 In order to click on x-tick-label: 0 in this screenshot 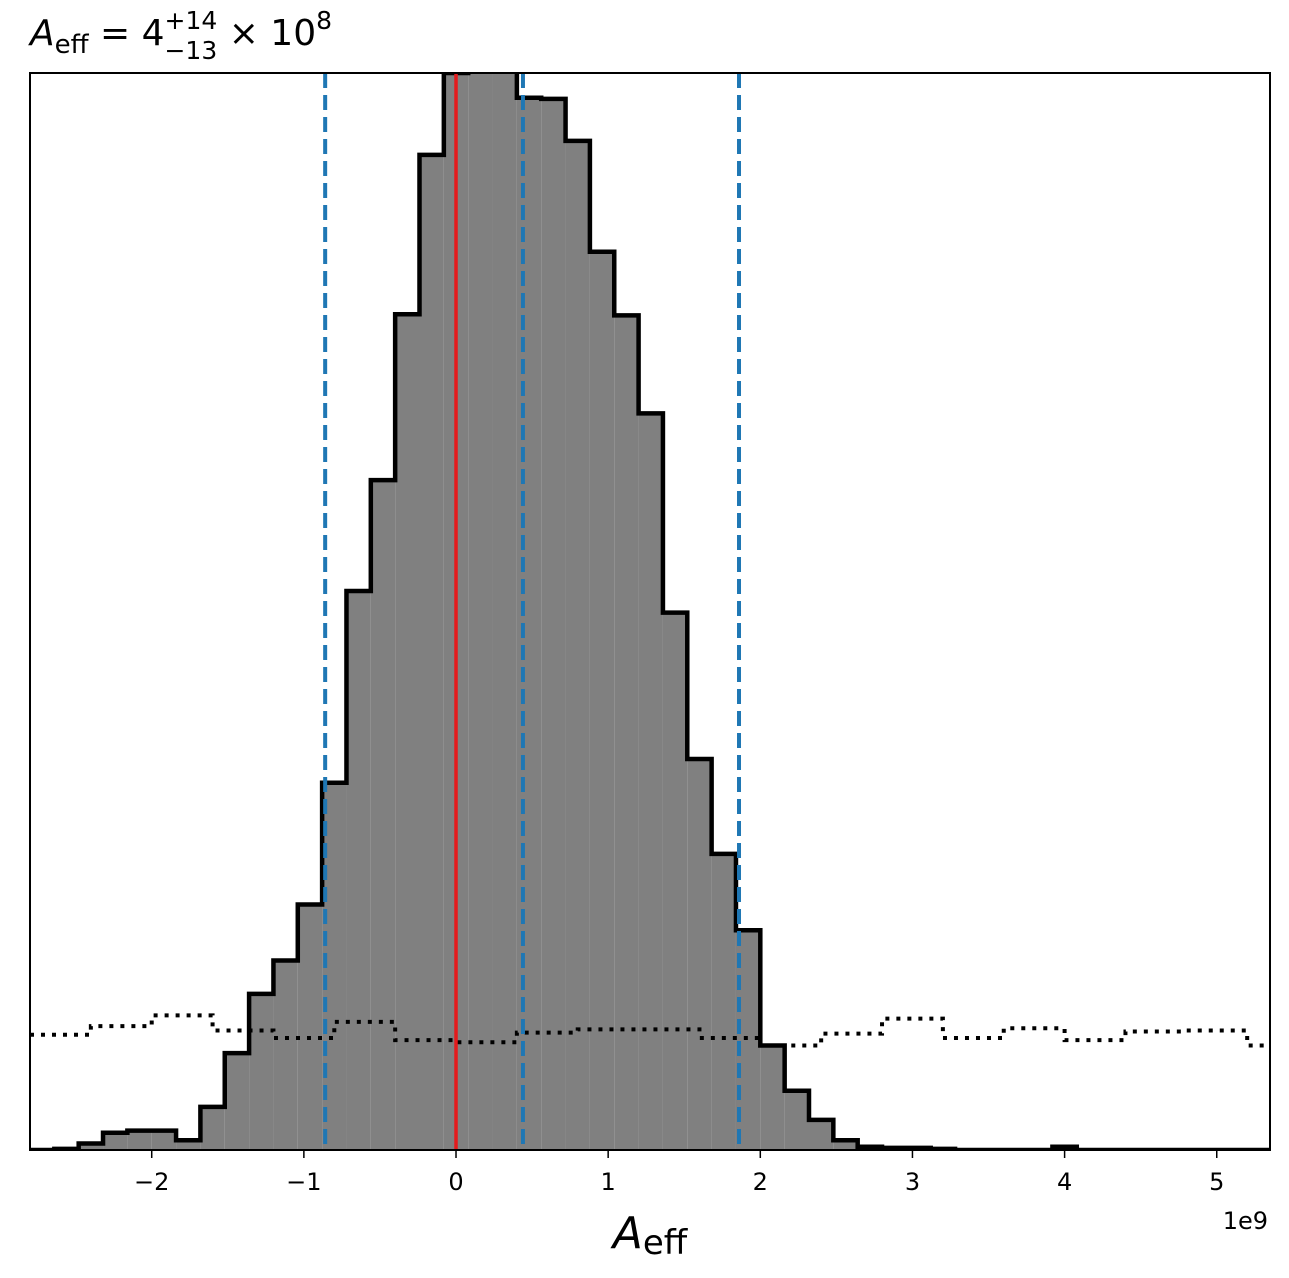, I will do `click(455, 1182)`.